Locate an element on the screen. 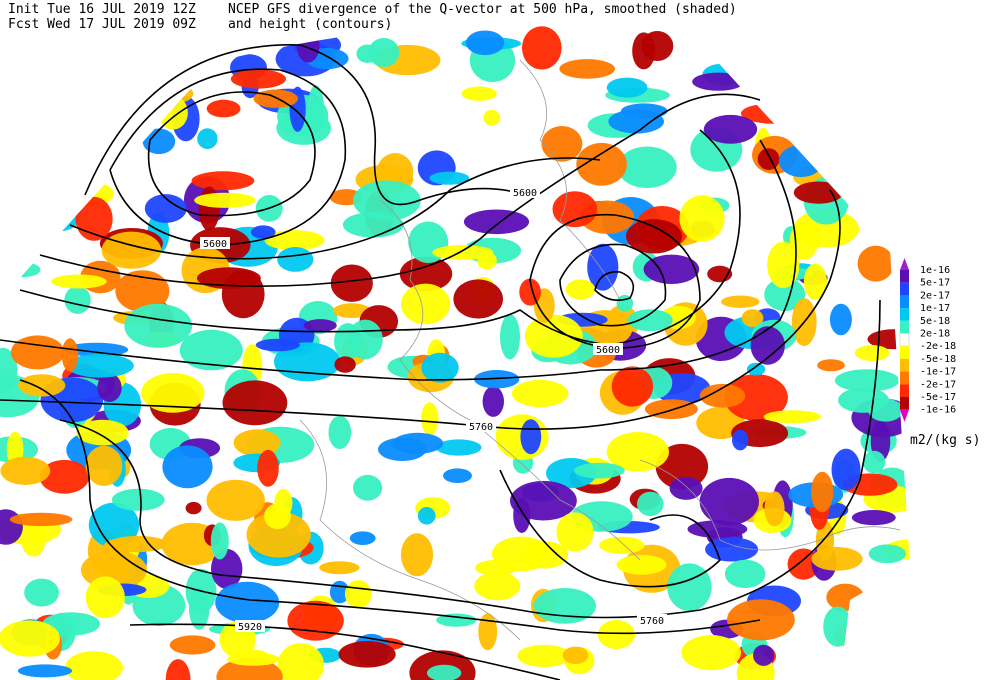 The height and width of the screenshot is (680, 1000). init-label: Init Tue 16 JUL 2019 12Z is located at coordinates (102, 9).